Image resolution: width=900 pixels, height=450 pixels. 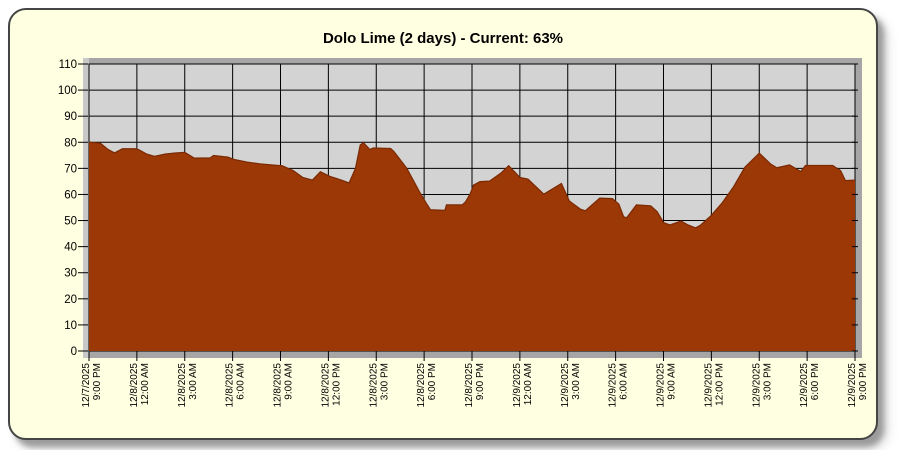 I want to click on x-tick-label: 12/9/2025 3:00 AM, so click(x=571, y=385).